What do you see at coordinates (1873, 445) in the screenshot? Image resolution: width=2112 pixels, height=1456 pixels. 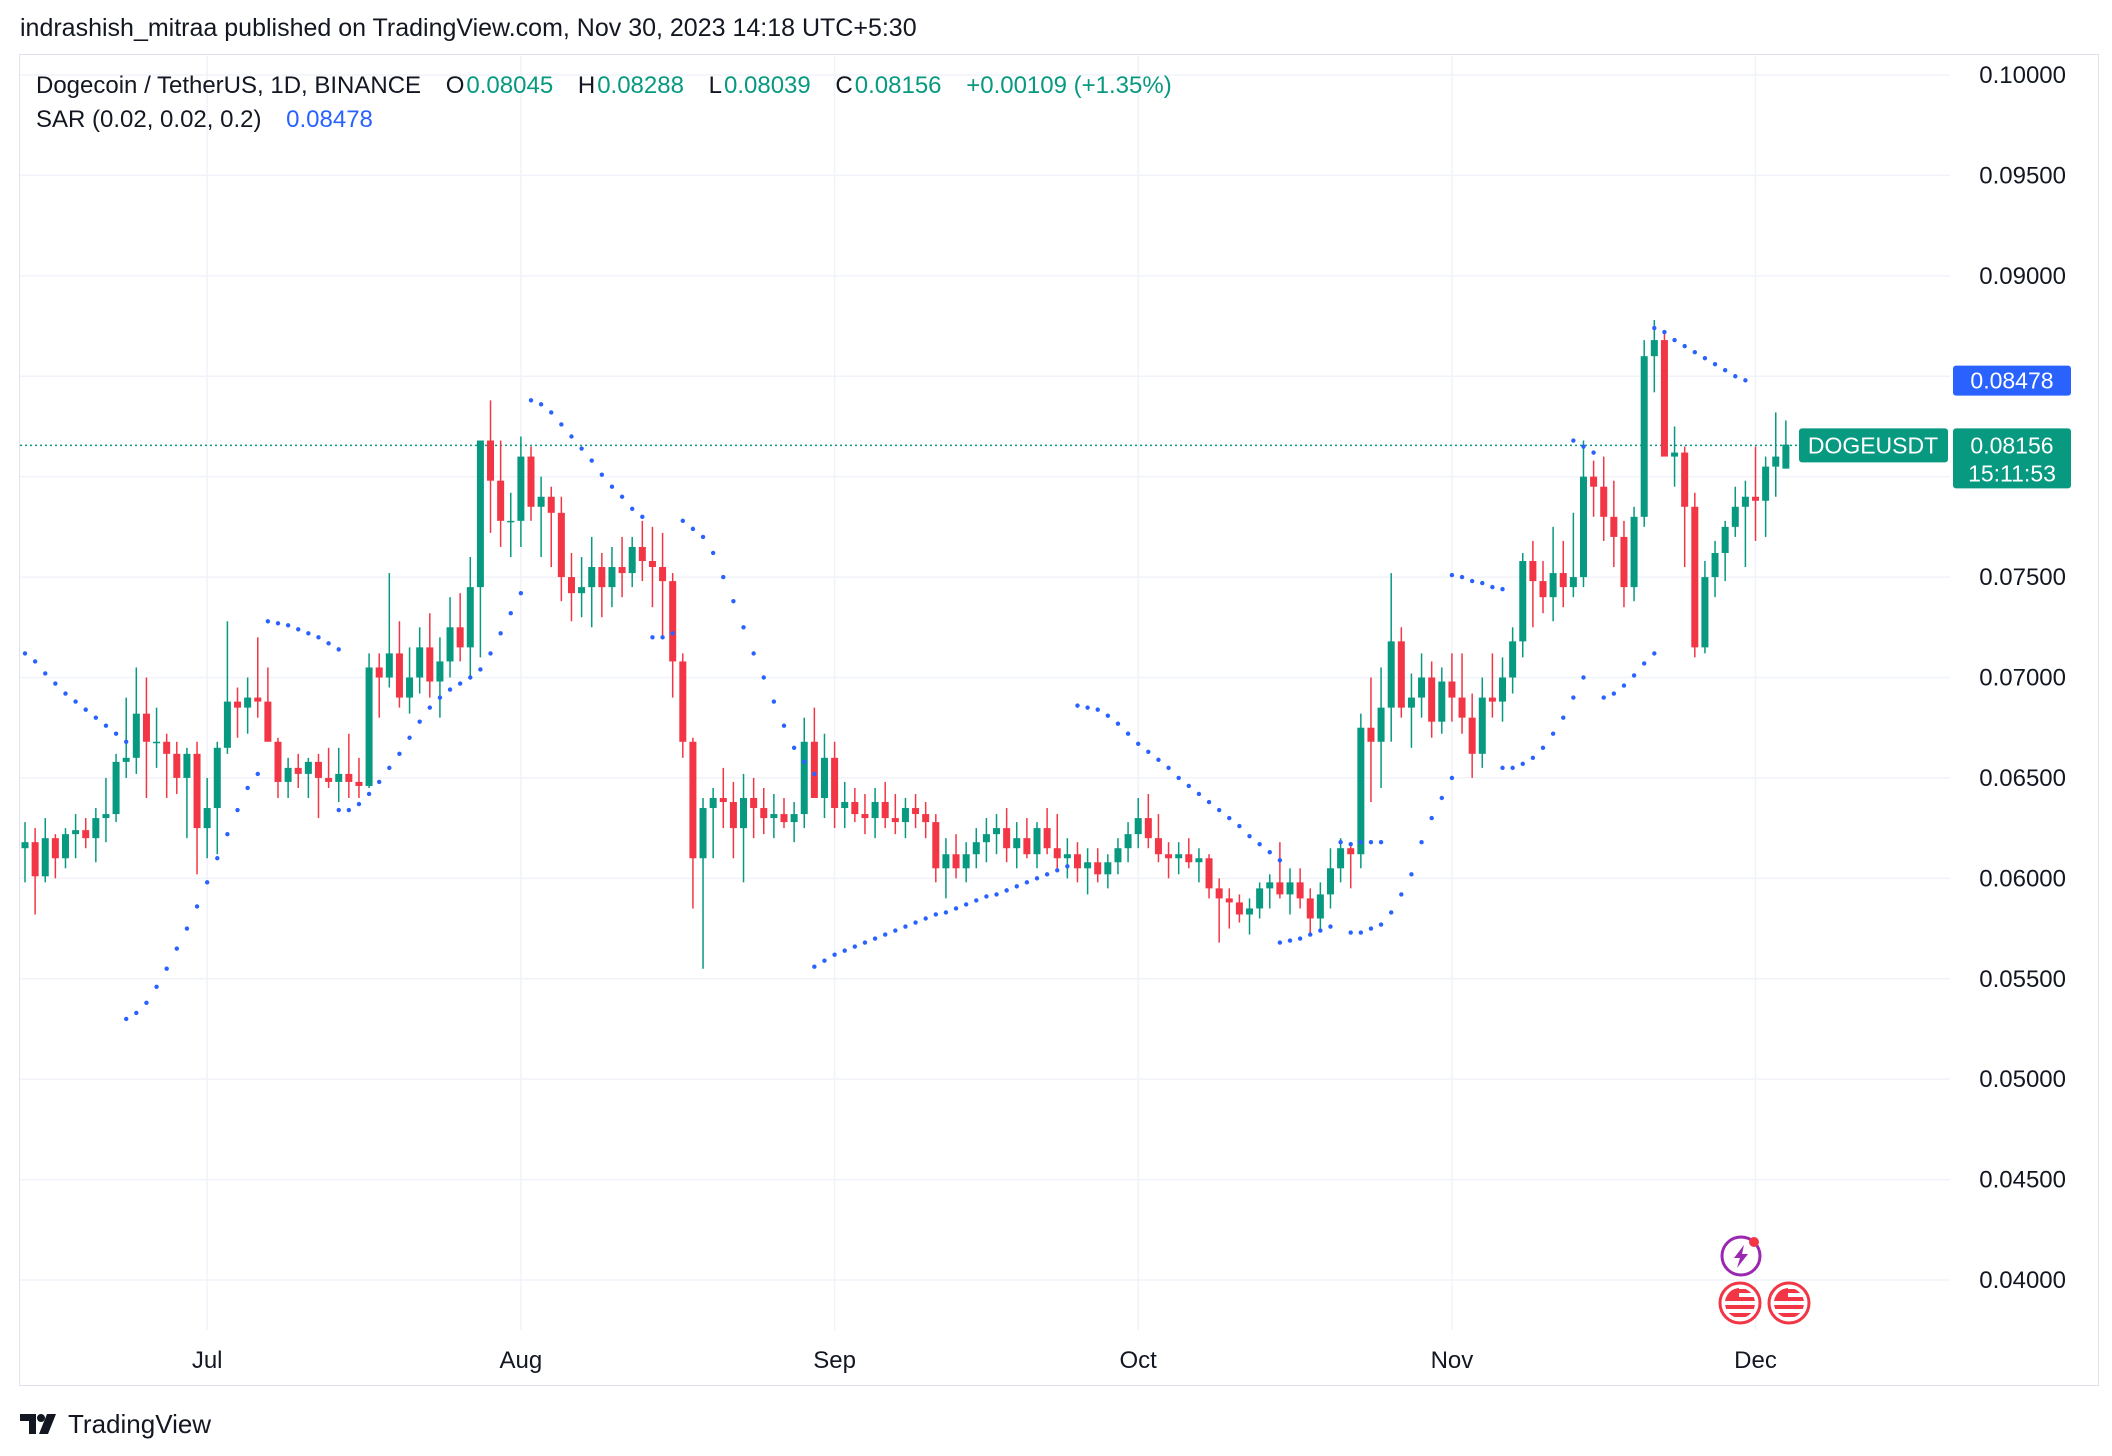 I see `symbol-tag: DOGEUSDT` at bounding box center [1873, 445].